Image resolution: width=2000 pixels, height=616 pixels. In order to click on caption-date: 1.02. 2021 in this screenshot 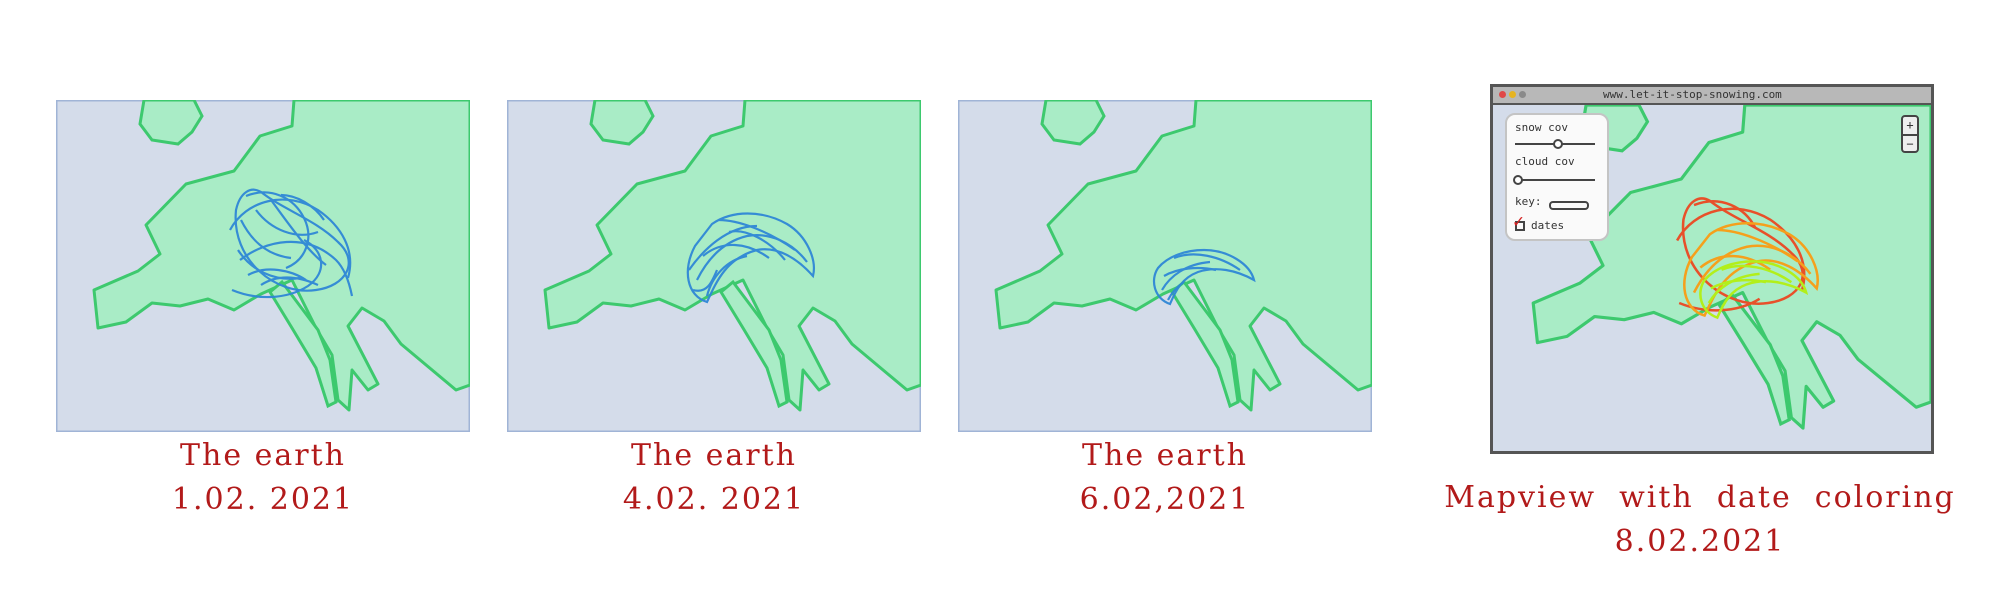, I will do `click(263, 499)`.